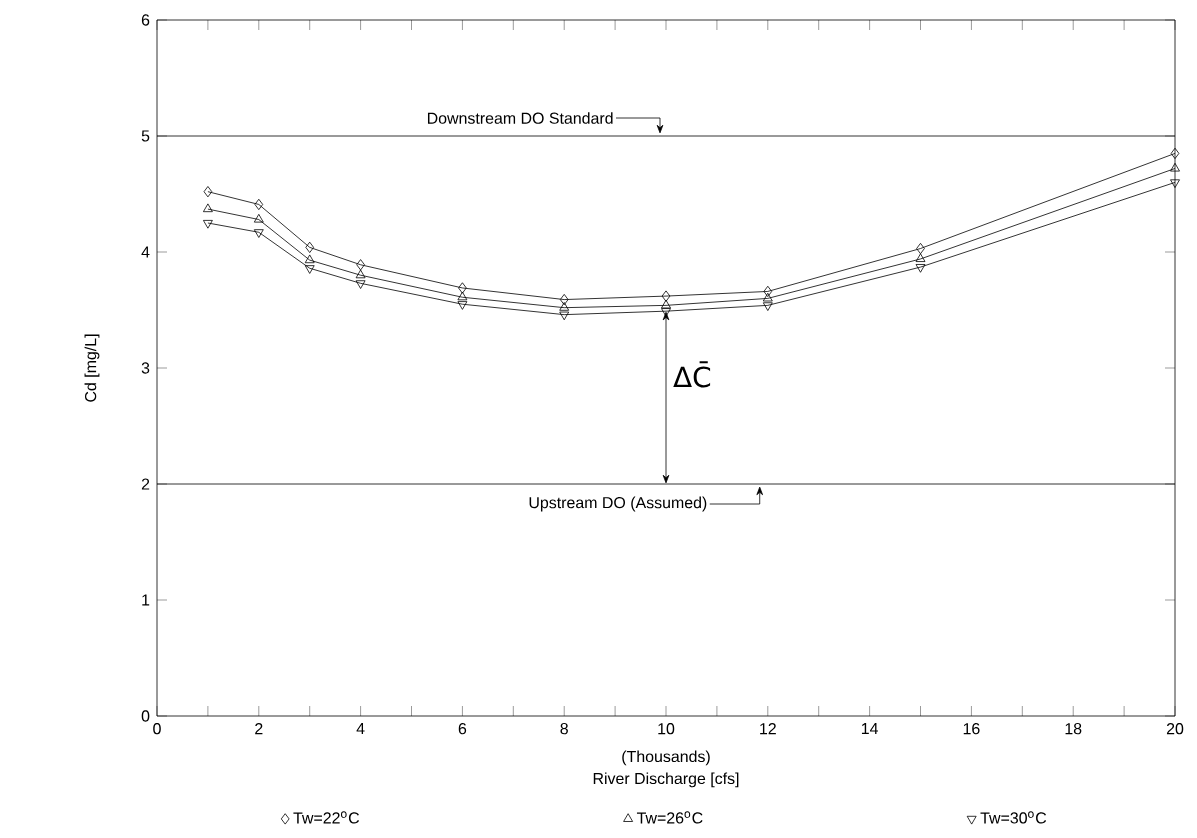  Describe the element at coordinates (618, 504) in the screenshot. I see `ref-line-label: Upstream DO (Assumed)` at that location.